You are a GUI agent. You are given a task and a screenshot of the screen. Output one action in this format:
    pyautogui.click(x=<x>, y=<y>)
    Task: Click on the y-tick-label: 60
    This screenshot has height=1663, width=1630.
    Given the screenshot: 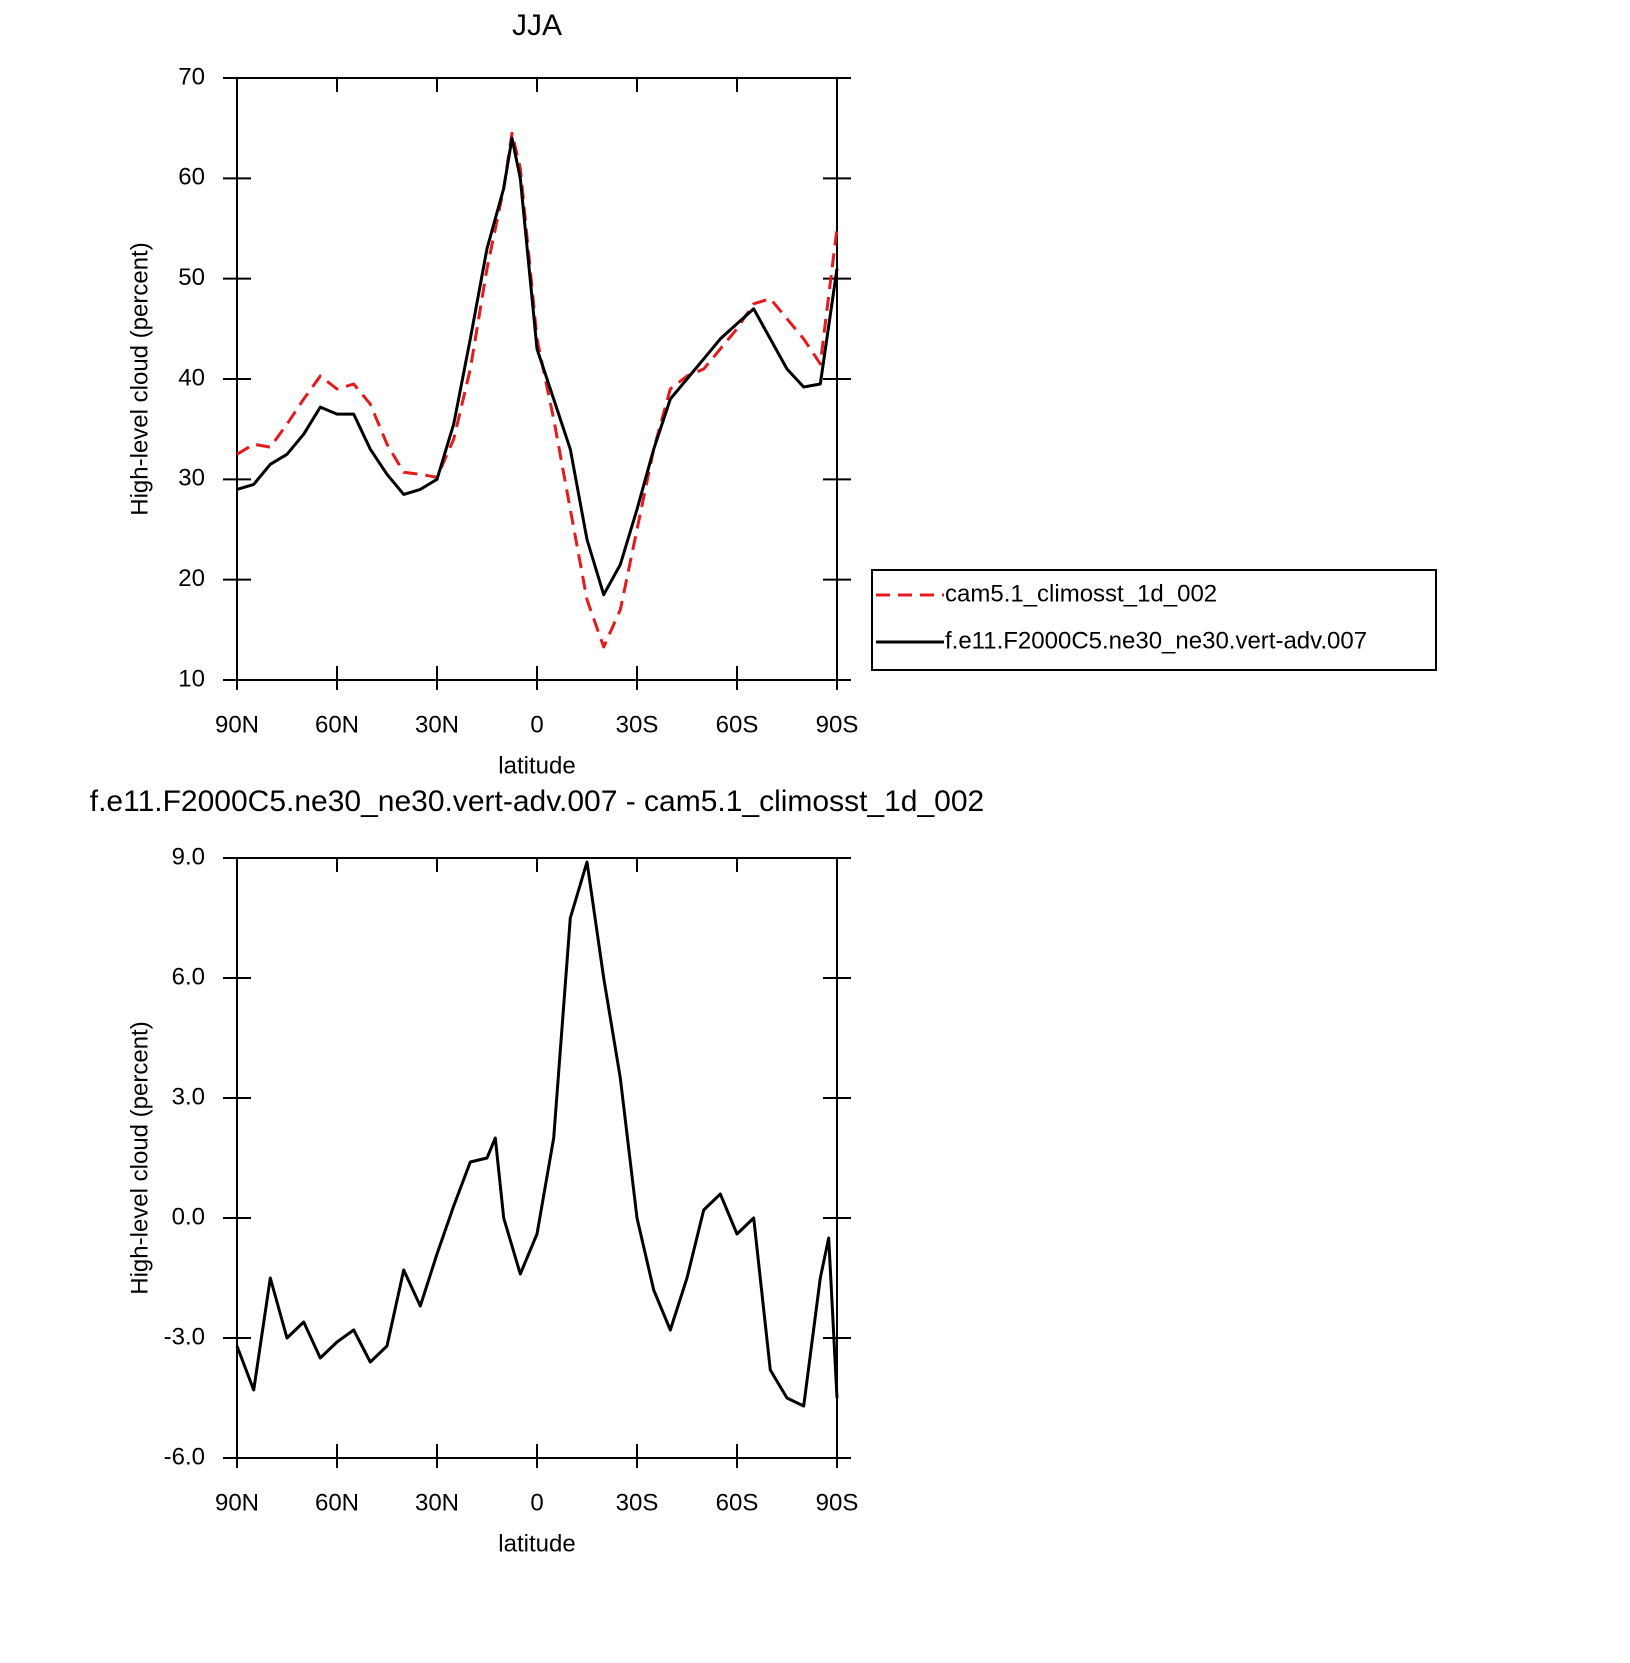 What is the action you would take?
    pyautogui.click(x=191, y=177)
    